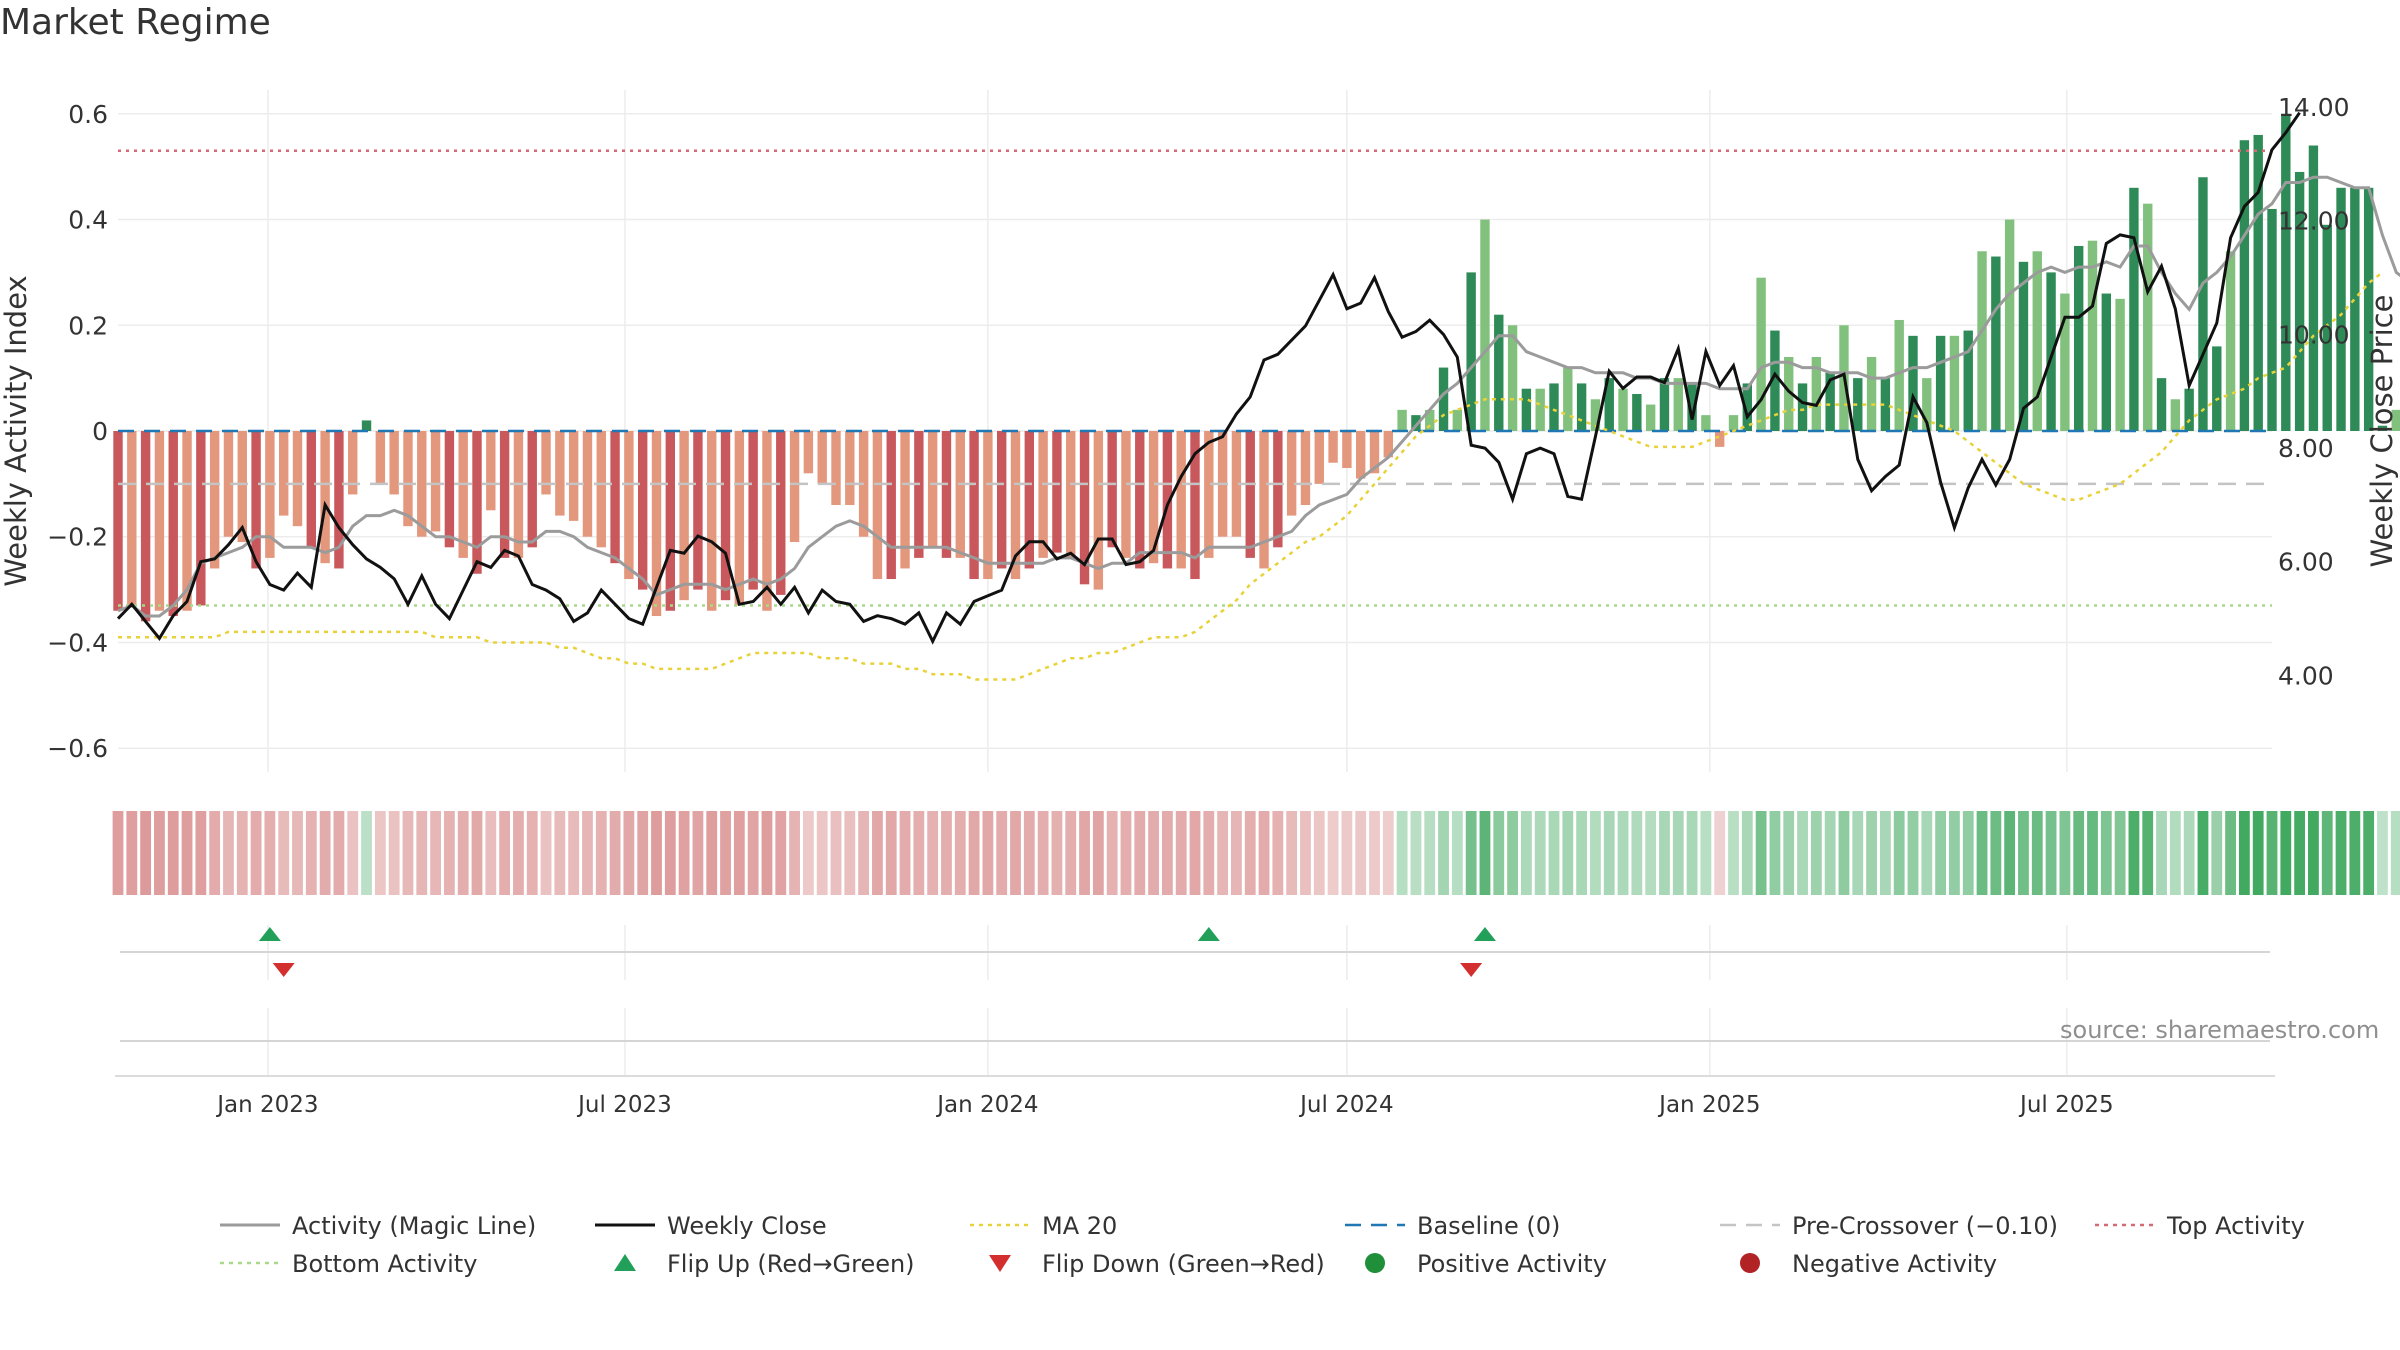  I want to click on flip-up-marker, so click(1484, 934).